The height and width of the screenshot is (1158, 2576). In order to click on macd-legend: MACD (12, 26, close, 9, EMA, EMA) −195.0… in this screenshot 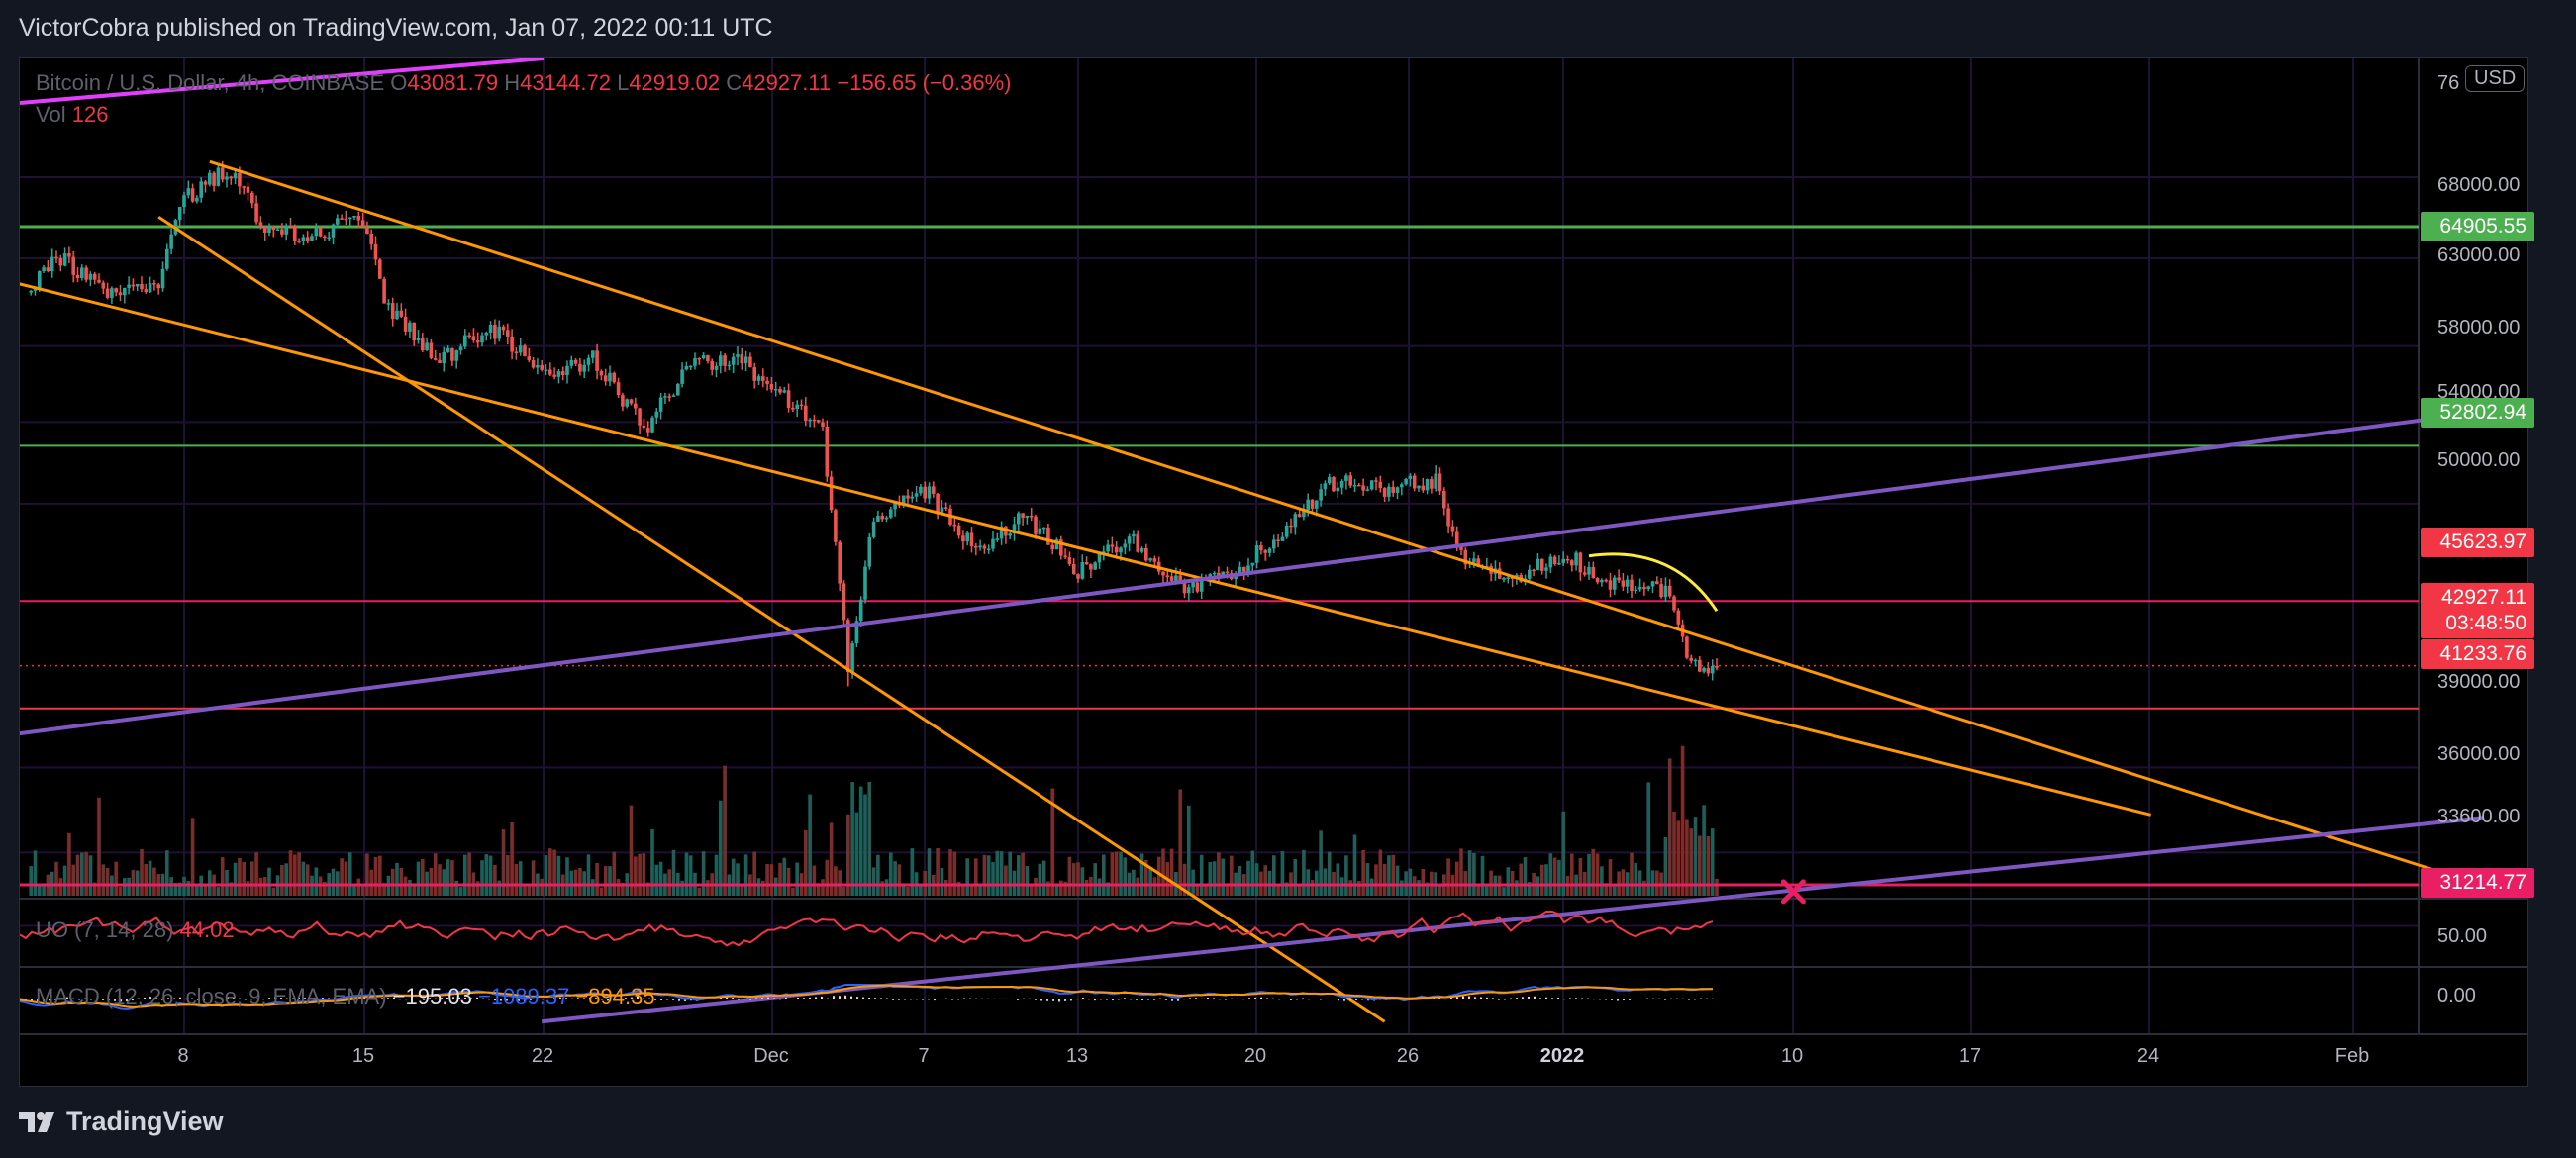, I will do `click(345, 997)`.